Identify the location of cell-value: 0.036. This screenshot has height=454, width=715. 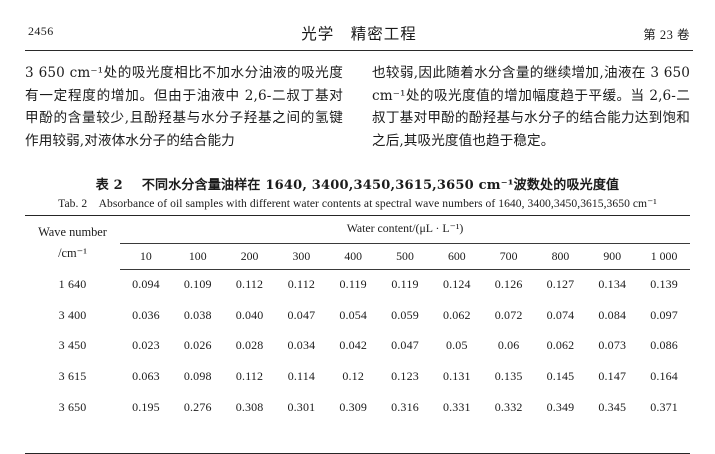
(146, 314).